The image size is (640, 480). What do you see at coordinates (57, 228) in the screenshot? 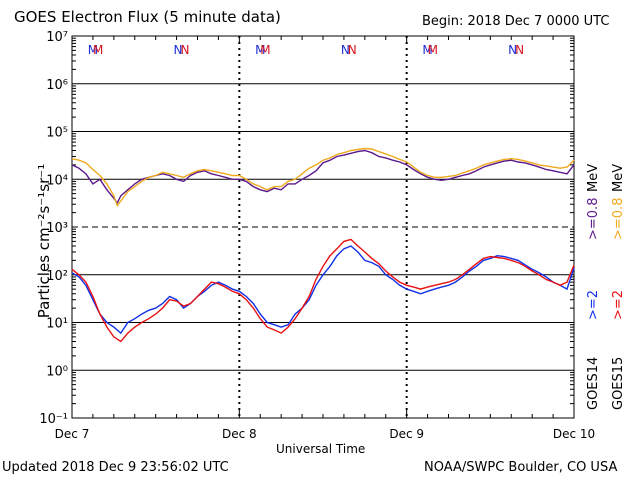
I see `y-tick-label: 10³` at bounding box center [57, 228].